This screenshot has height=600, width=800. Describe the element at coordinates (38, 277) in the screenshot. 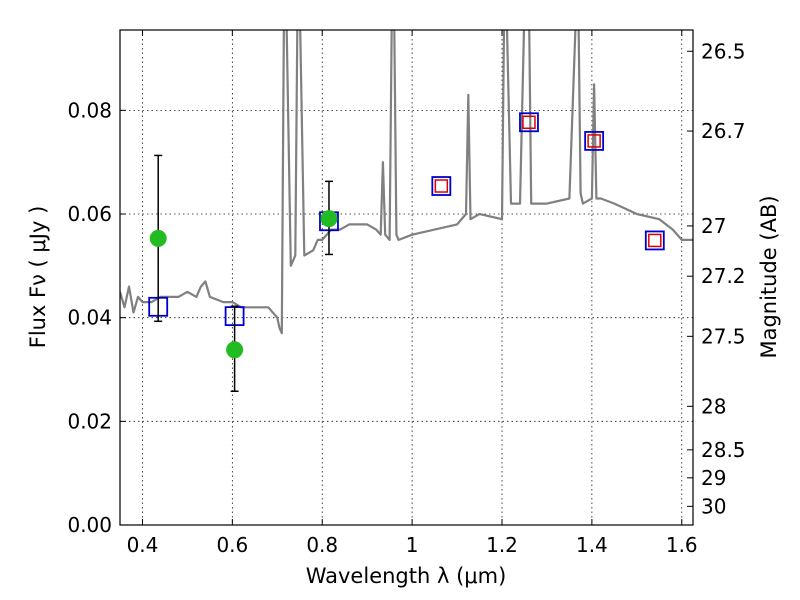

I see `y-axis-label: Flux Fν ( μJy )` at that location.